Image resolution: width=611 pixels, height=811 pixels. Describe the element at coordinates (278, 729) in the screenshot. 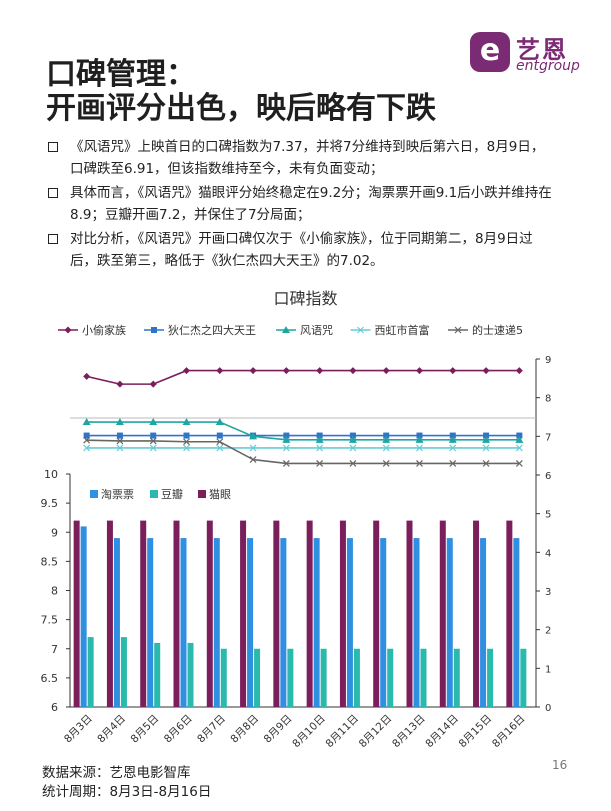

I see `x-tick-label: 8月9日` at that location.